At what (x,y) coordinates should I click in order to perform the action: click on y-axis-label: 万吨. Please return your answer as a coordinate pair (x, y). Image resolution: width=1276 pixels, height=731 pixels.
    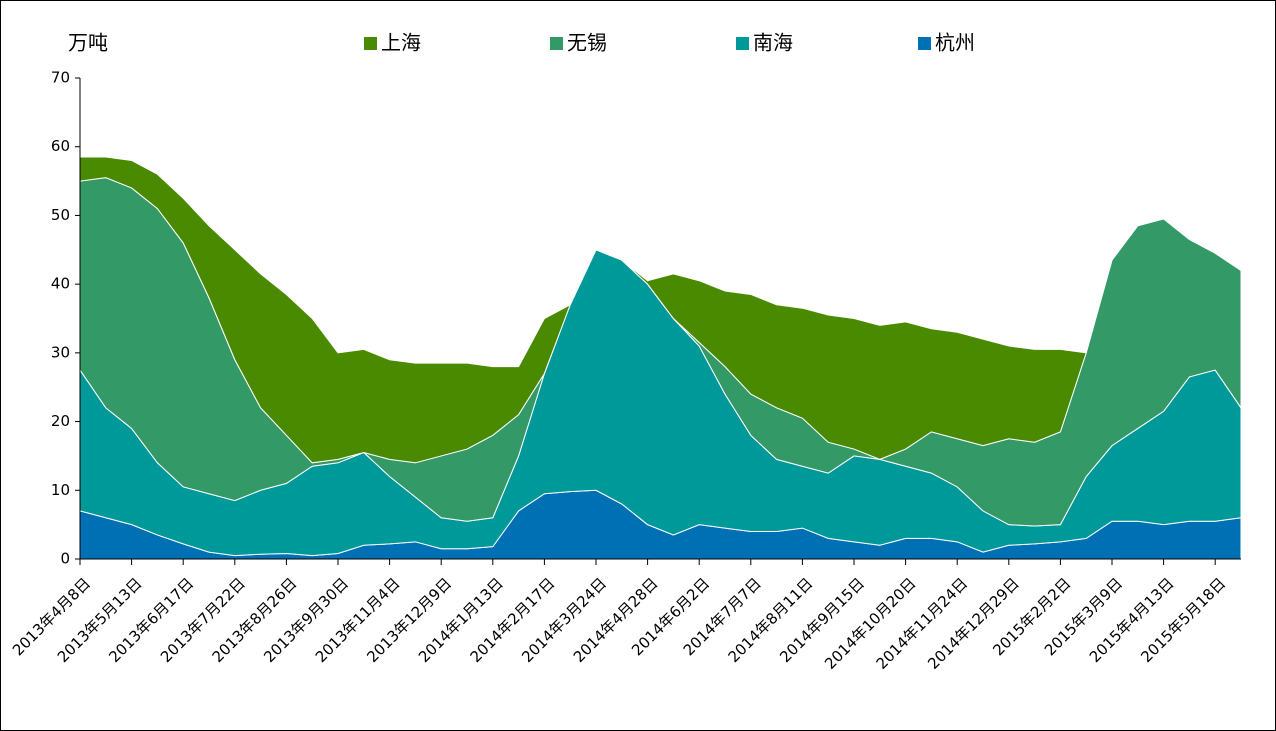
    Looking at the image, I should click on (88, 43).